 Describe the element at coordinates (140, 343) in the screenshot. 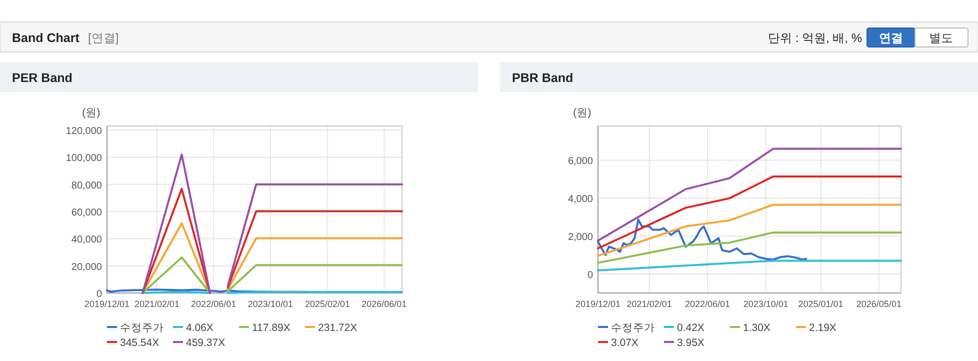

I see `legend-label: 345.54X` at that location.